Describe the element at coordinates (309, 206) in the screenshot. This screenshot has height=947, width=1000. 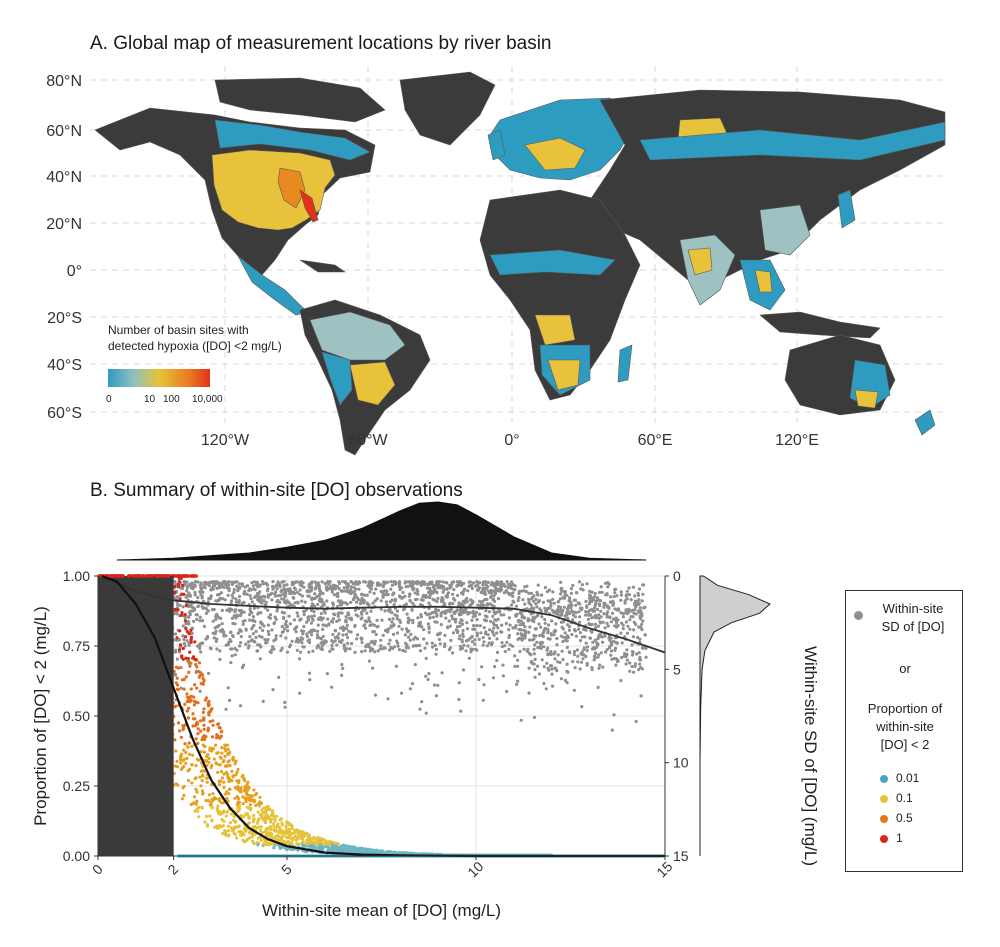
I see `mississippi-red` at that location.